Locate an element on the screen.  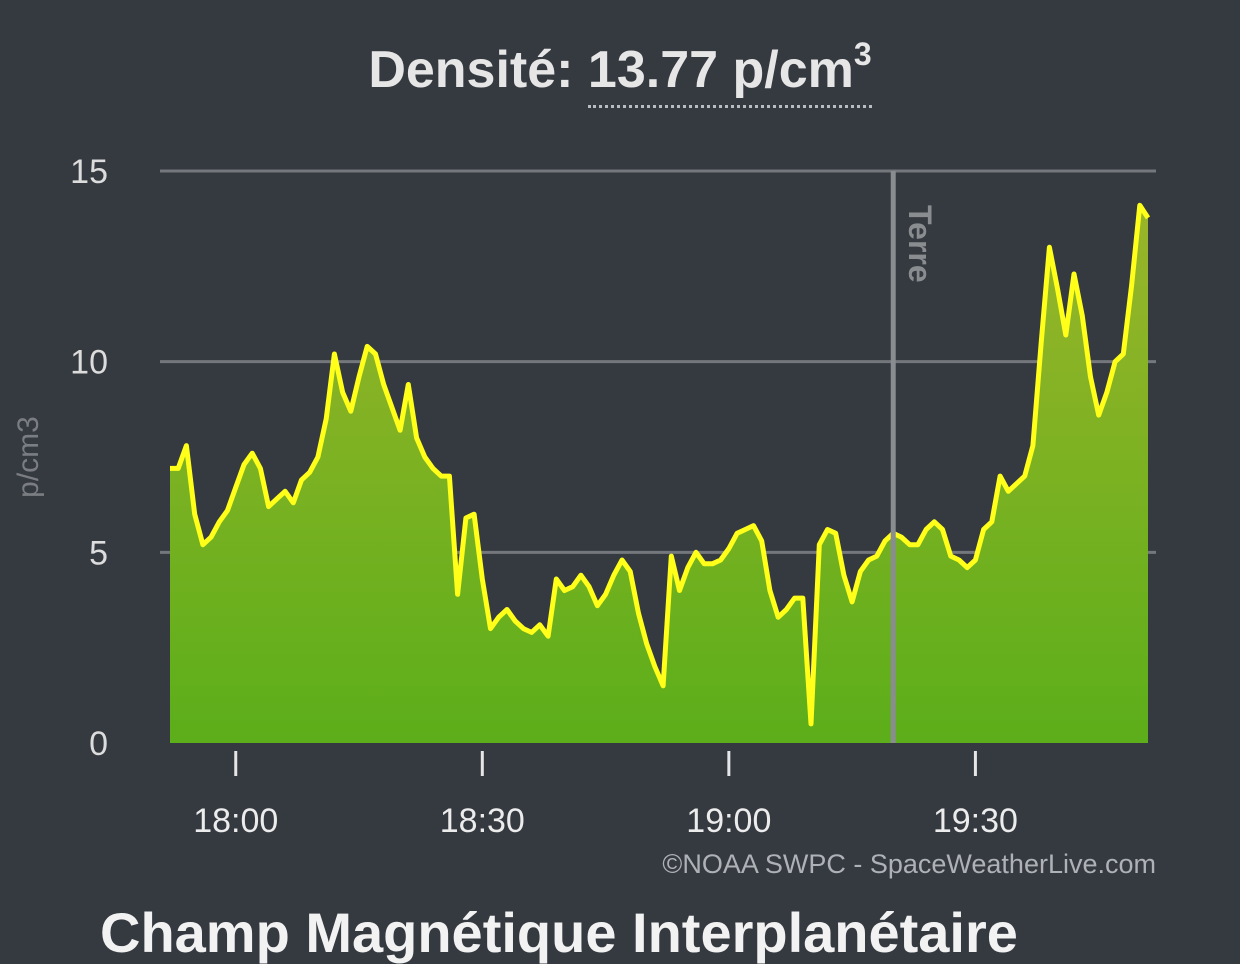
x-tick-label-19:30: 19:30 is located at coordinates (975, 821).